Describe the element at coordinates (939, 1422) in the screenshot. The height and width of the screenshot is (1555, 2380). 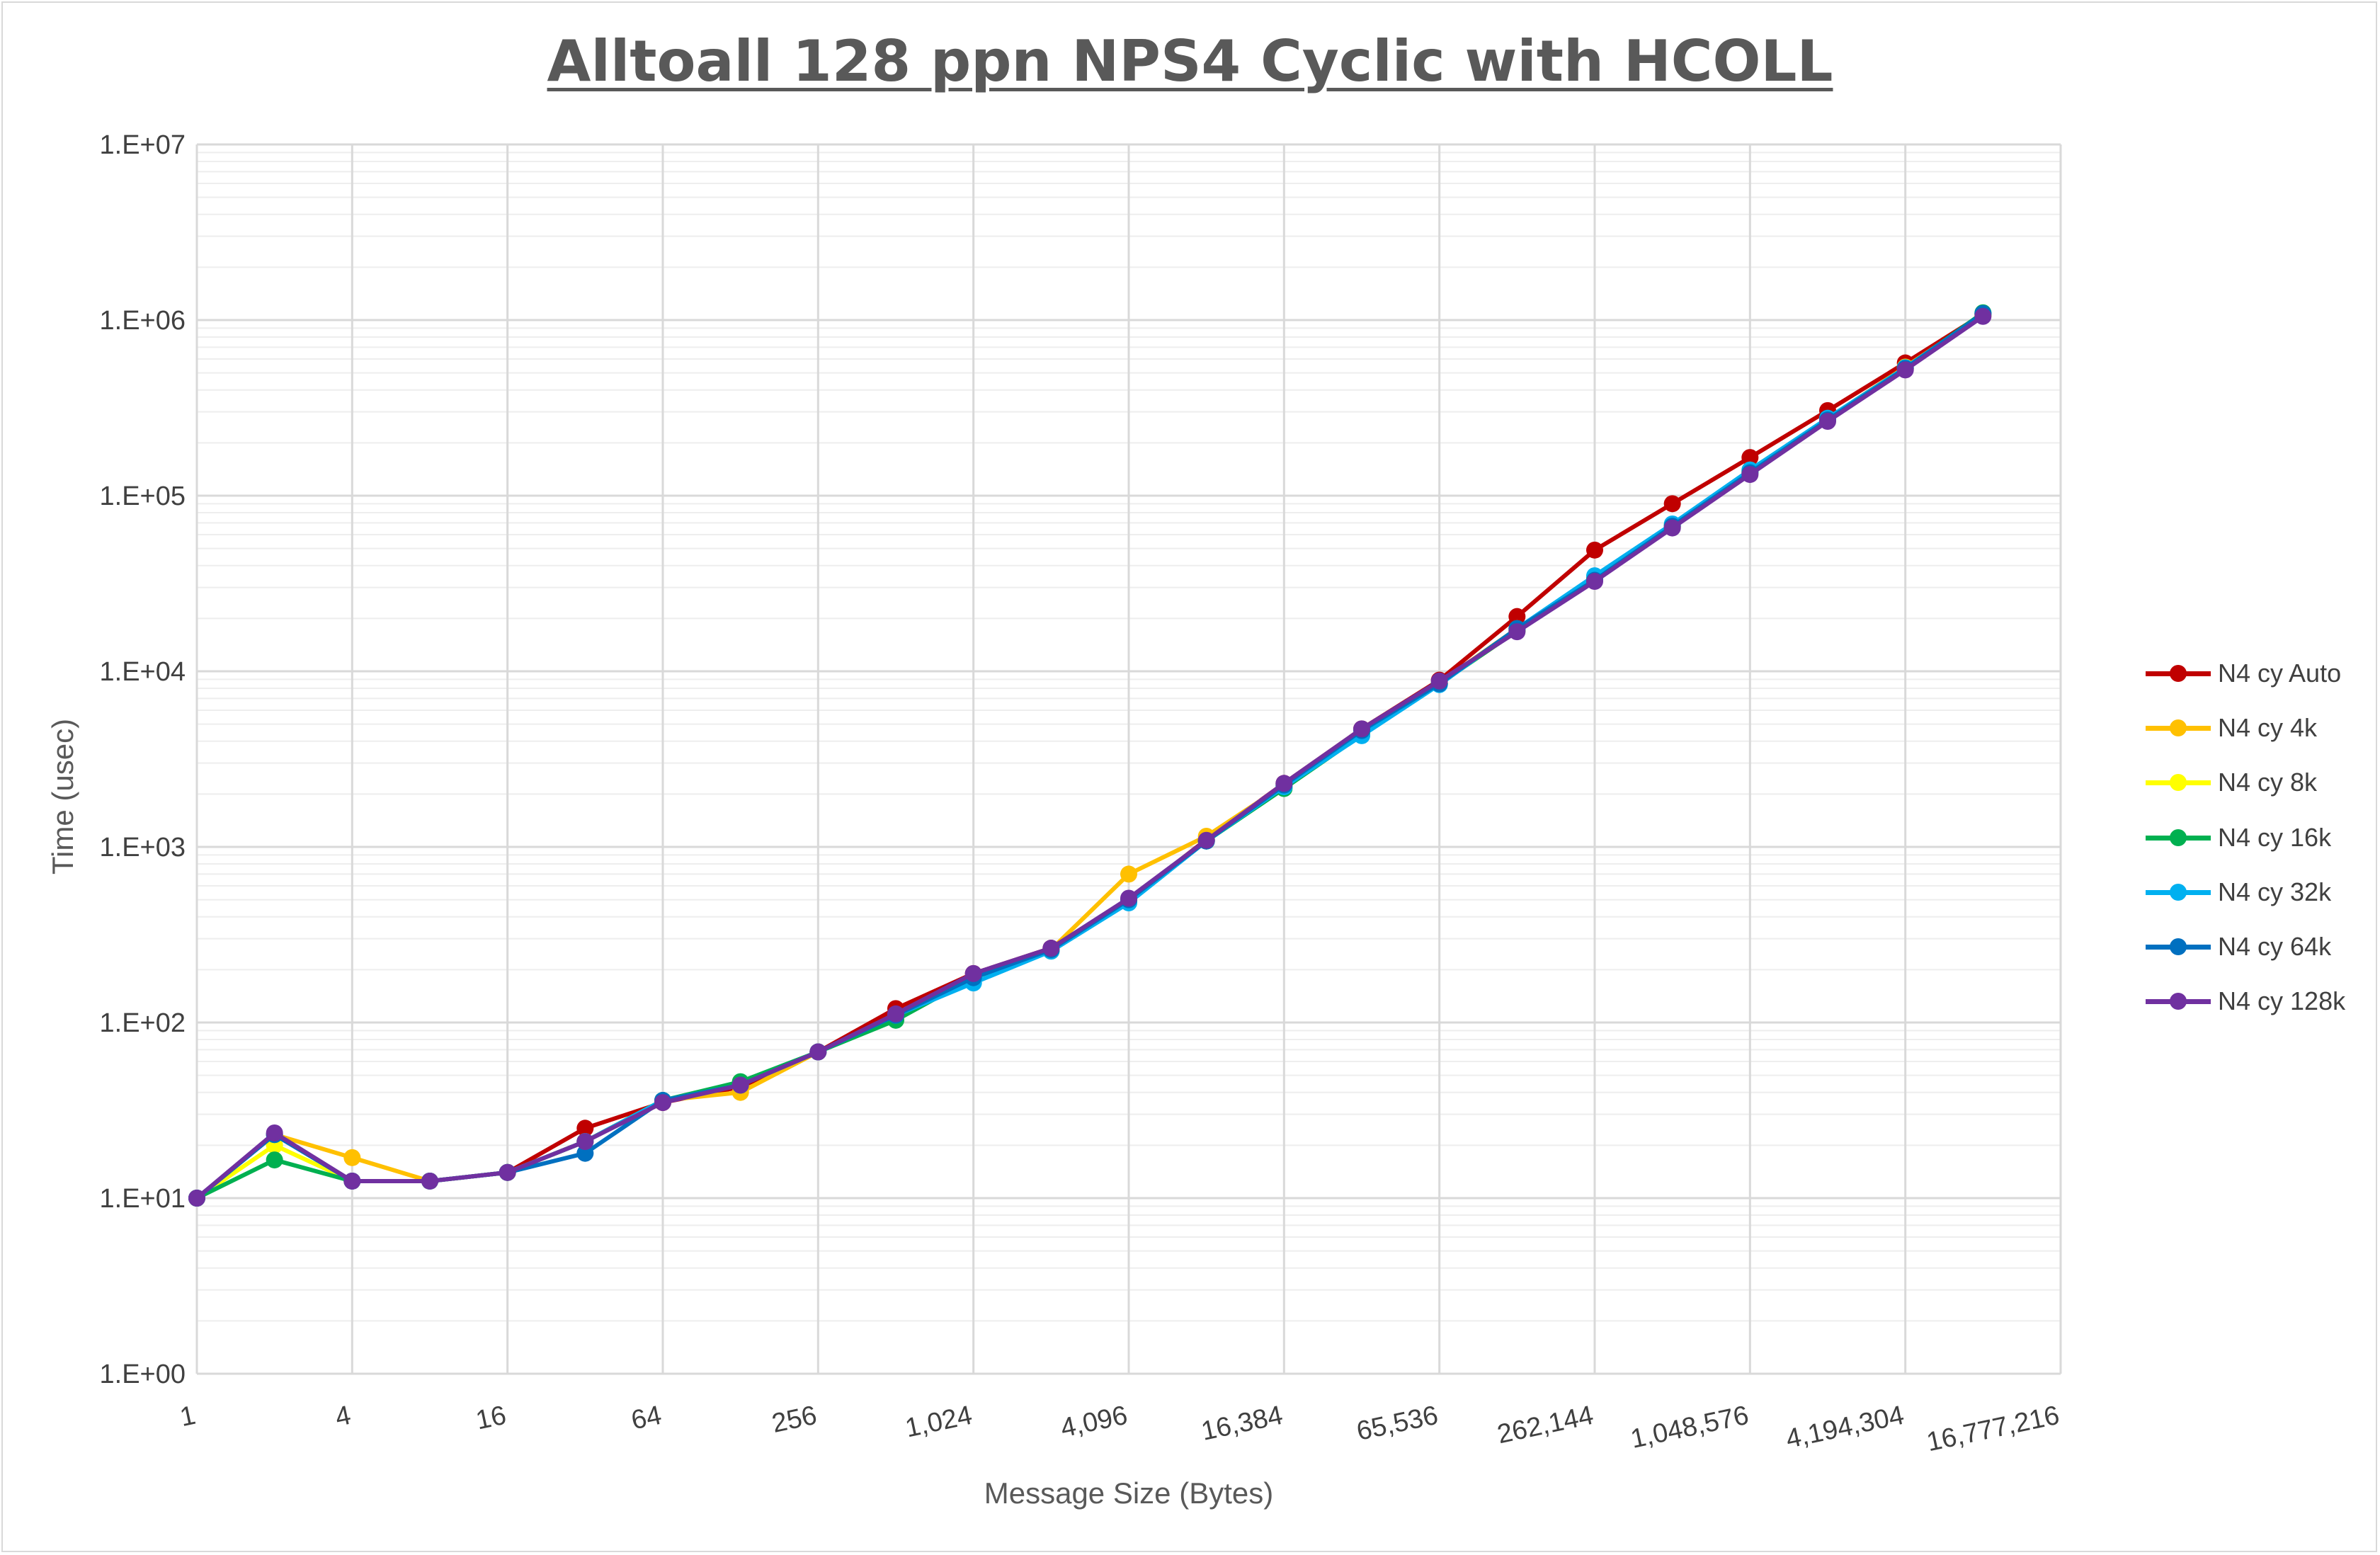
I see `x-tick-label: 1,024` at that location.